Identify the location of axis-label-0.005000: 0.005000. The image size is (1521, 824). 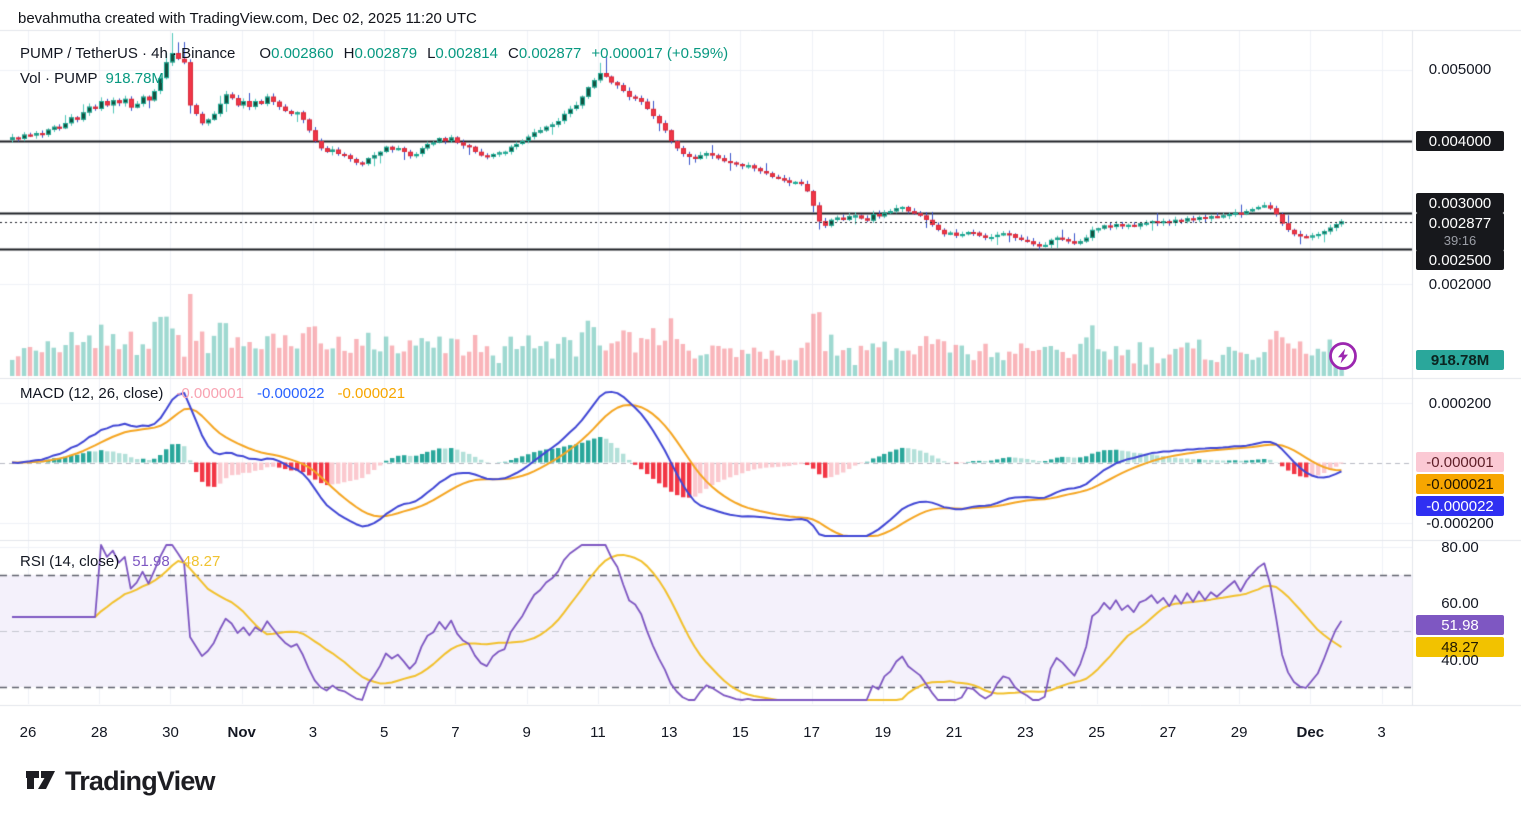
(1460, 69).